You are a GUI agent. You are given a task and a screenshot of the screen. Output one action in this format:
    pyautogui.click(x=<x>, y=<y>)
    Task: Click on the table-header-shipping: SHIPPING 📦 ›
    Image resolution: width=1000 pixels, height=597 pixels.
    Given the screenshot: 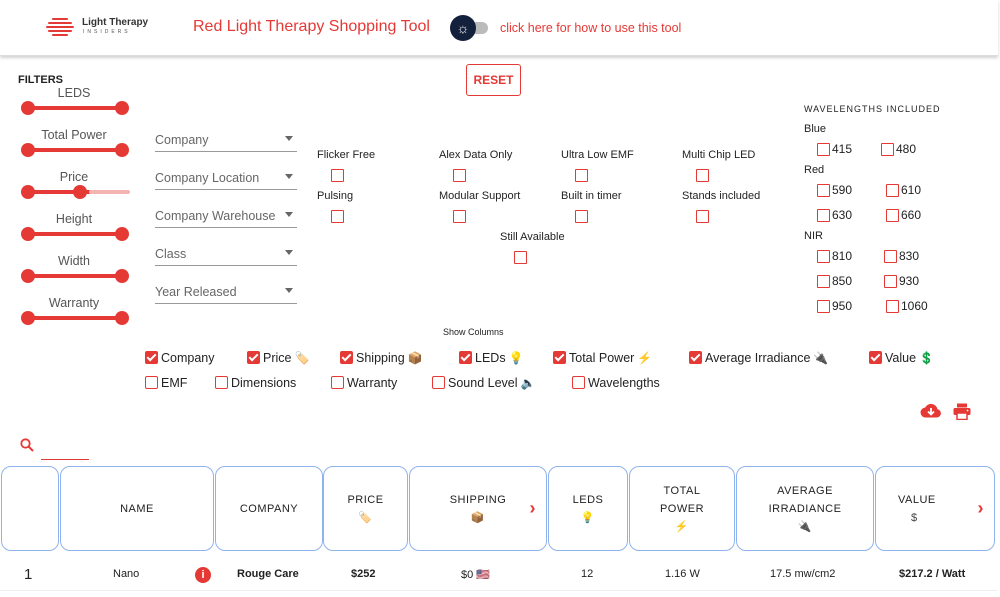 What is the action you would take?
    pyautogui.click(x=478, y=508)
    